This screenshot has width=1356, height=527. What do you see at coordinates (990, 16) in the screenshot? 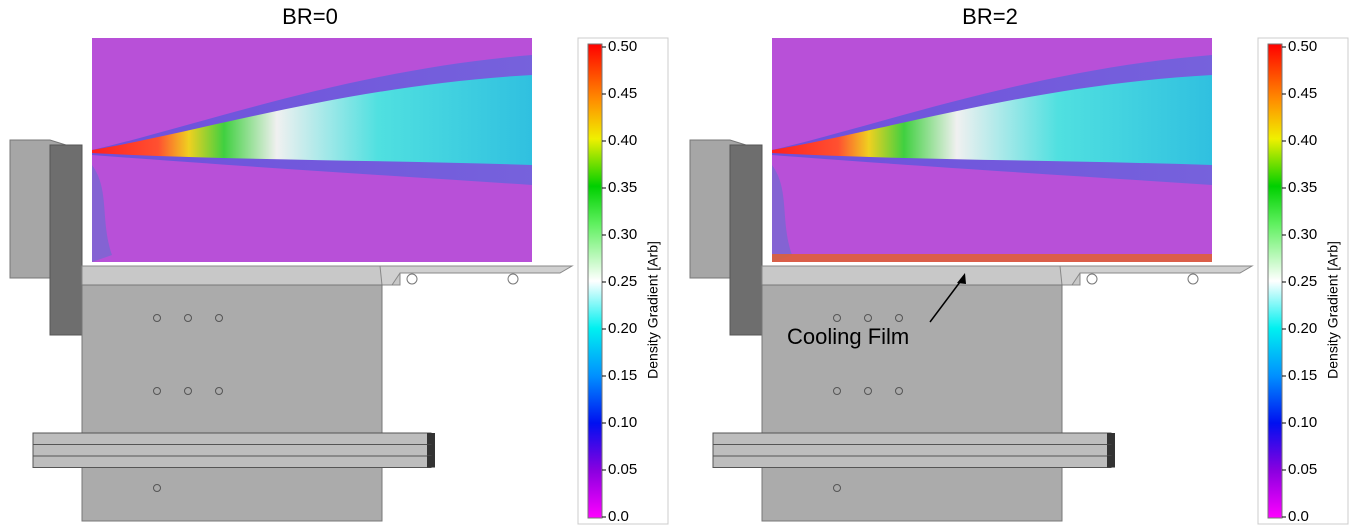
I see `panel-title: BR=2` at bounding box center [990, 16].